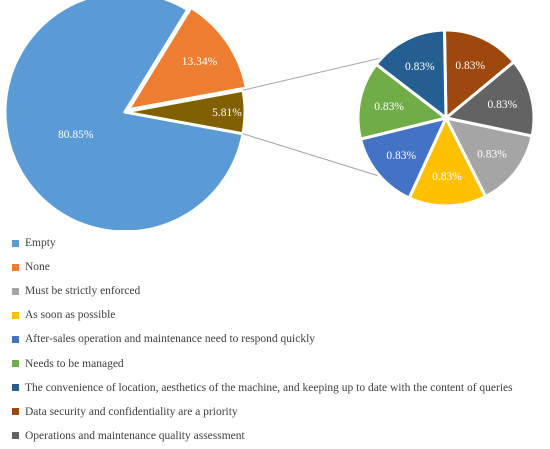 The height and width of the screenshot is (449, 550). I want to click on legend-label: None, so click(37, 267).